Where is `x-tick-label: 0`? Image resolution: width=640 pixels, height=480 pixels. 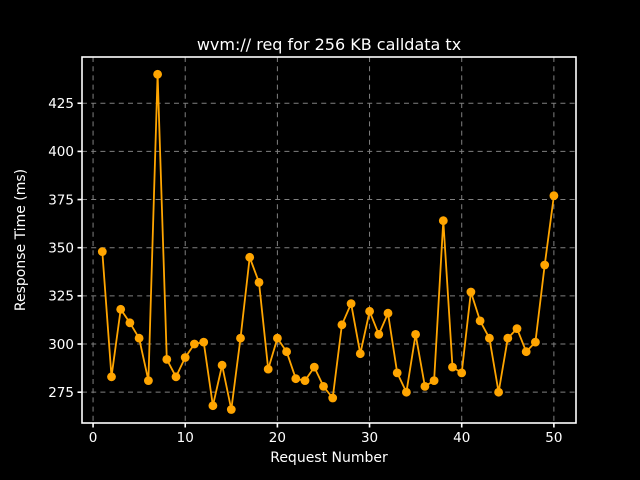
x-tick-label: 0 is located at coordinates (93, 438).